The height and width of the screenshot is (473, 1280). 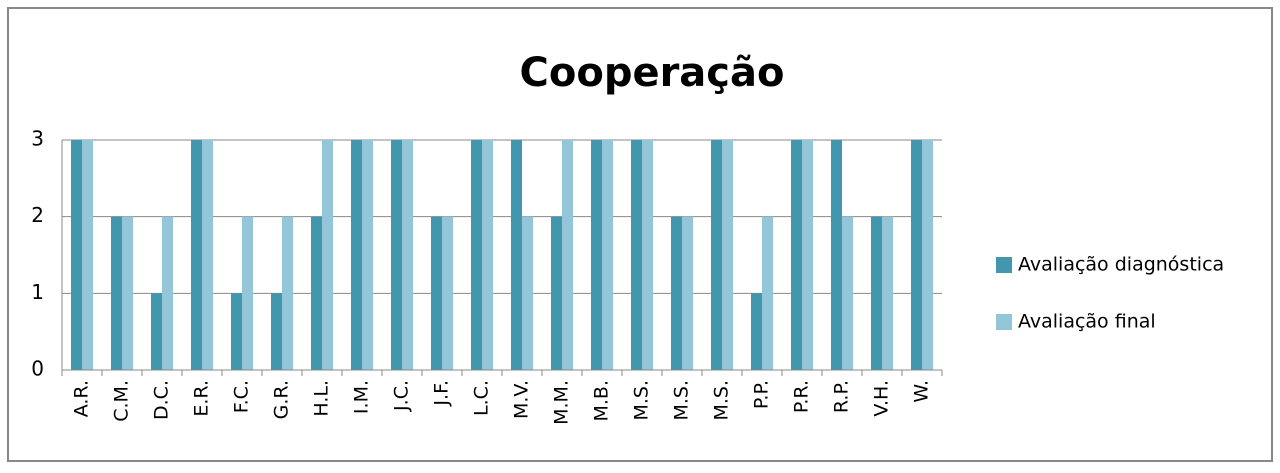 I want to click on x-tick-label: H.L., so click(x=322, y=398).